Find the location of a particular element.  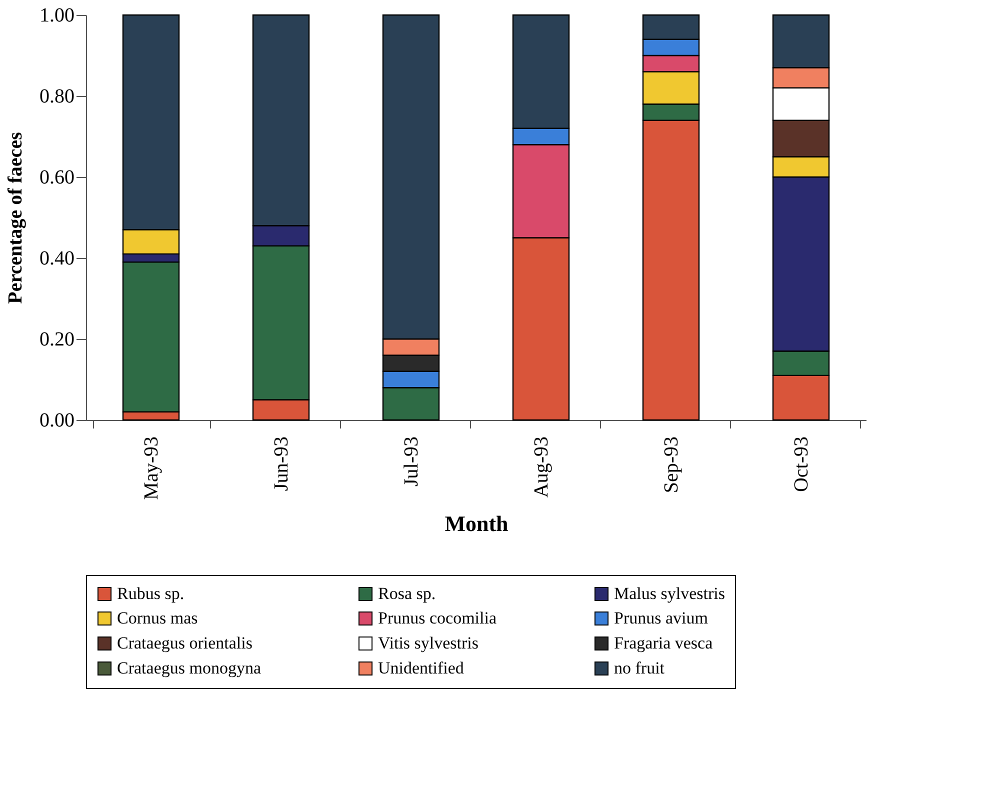

legend-label: Rubus sp. is located at coordinates (150, 593).